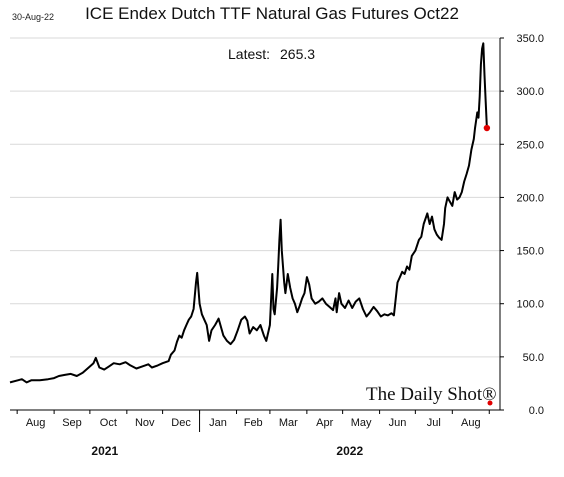 The width and height of the screenshot is (564, 477). What do you see at coordinates (33, 17) in the screenshot?
I see `chart-date: 30-Aug-22` at bounding box center [33, 17].